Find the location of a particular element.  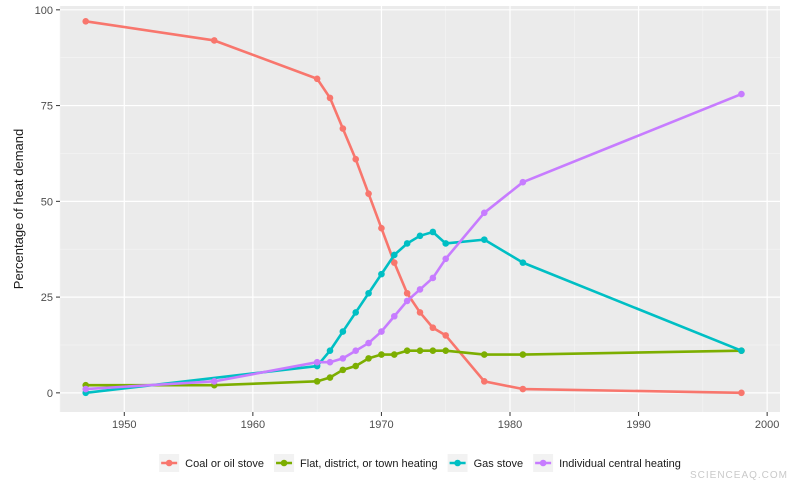

legend-label: Flat, district, or town heating is located at coordinates (369, 464).